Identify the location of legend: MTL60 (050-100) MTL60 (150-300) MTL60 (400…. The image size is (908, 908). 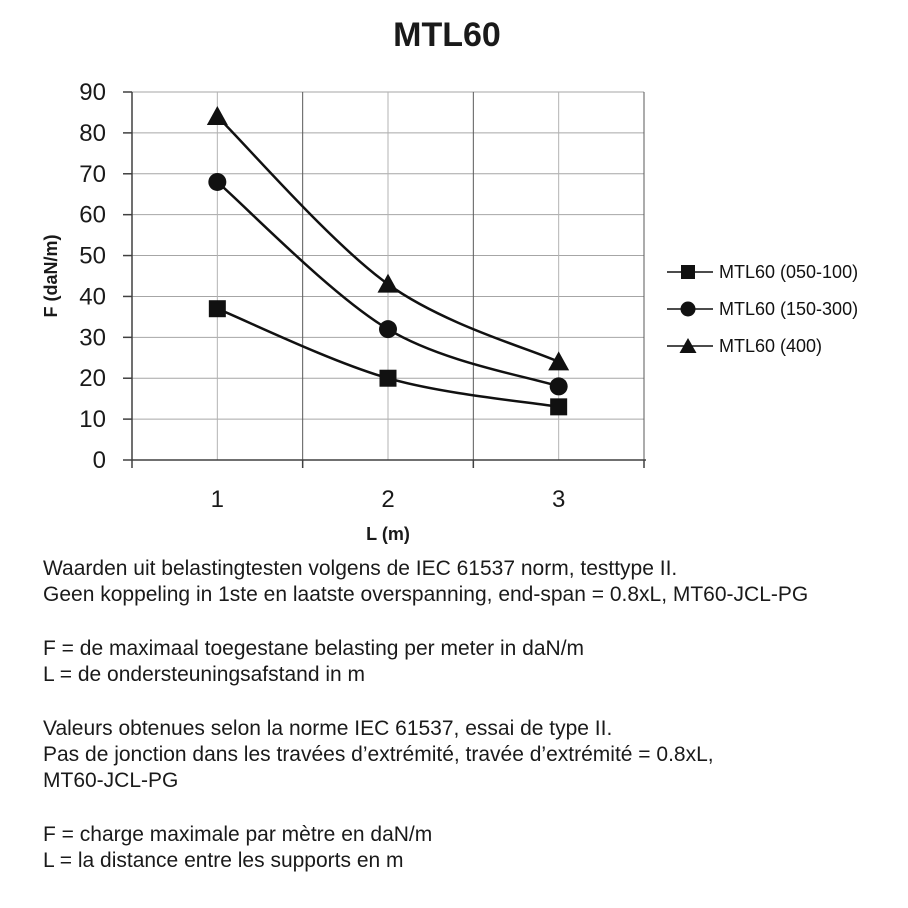
(762, 316).